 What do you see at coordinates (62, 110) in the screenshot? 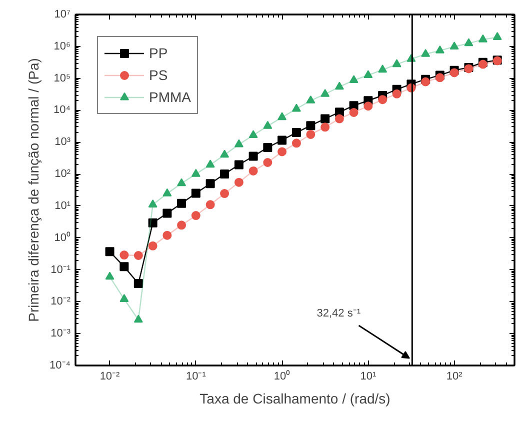
I see `y-tick-label: 10⁴` at bounding box center [62, 110].